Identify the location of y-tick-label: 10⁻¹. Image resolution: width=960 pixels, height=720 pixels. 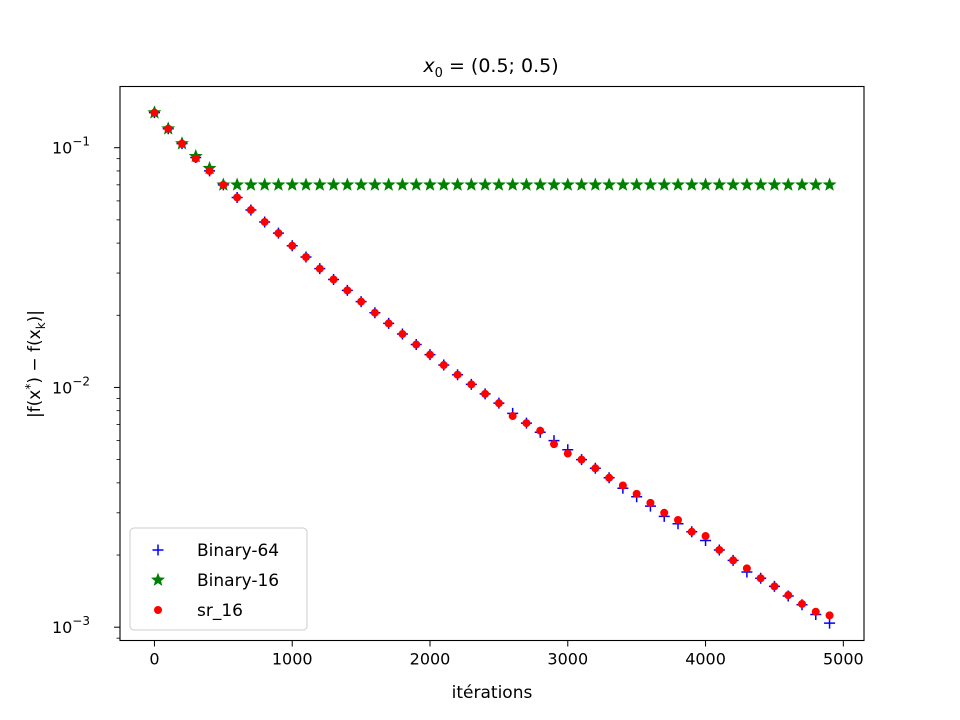
(71, 146).